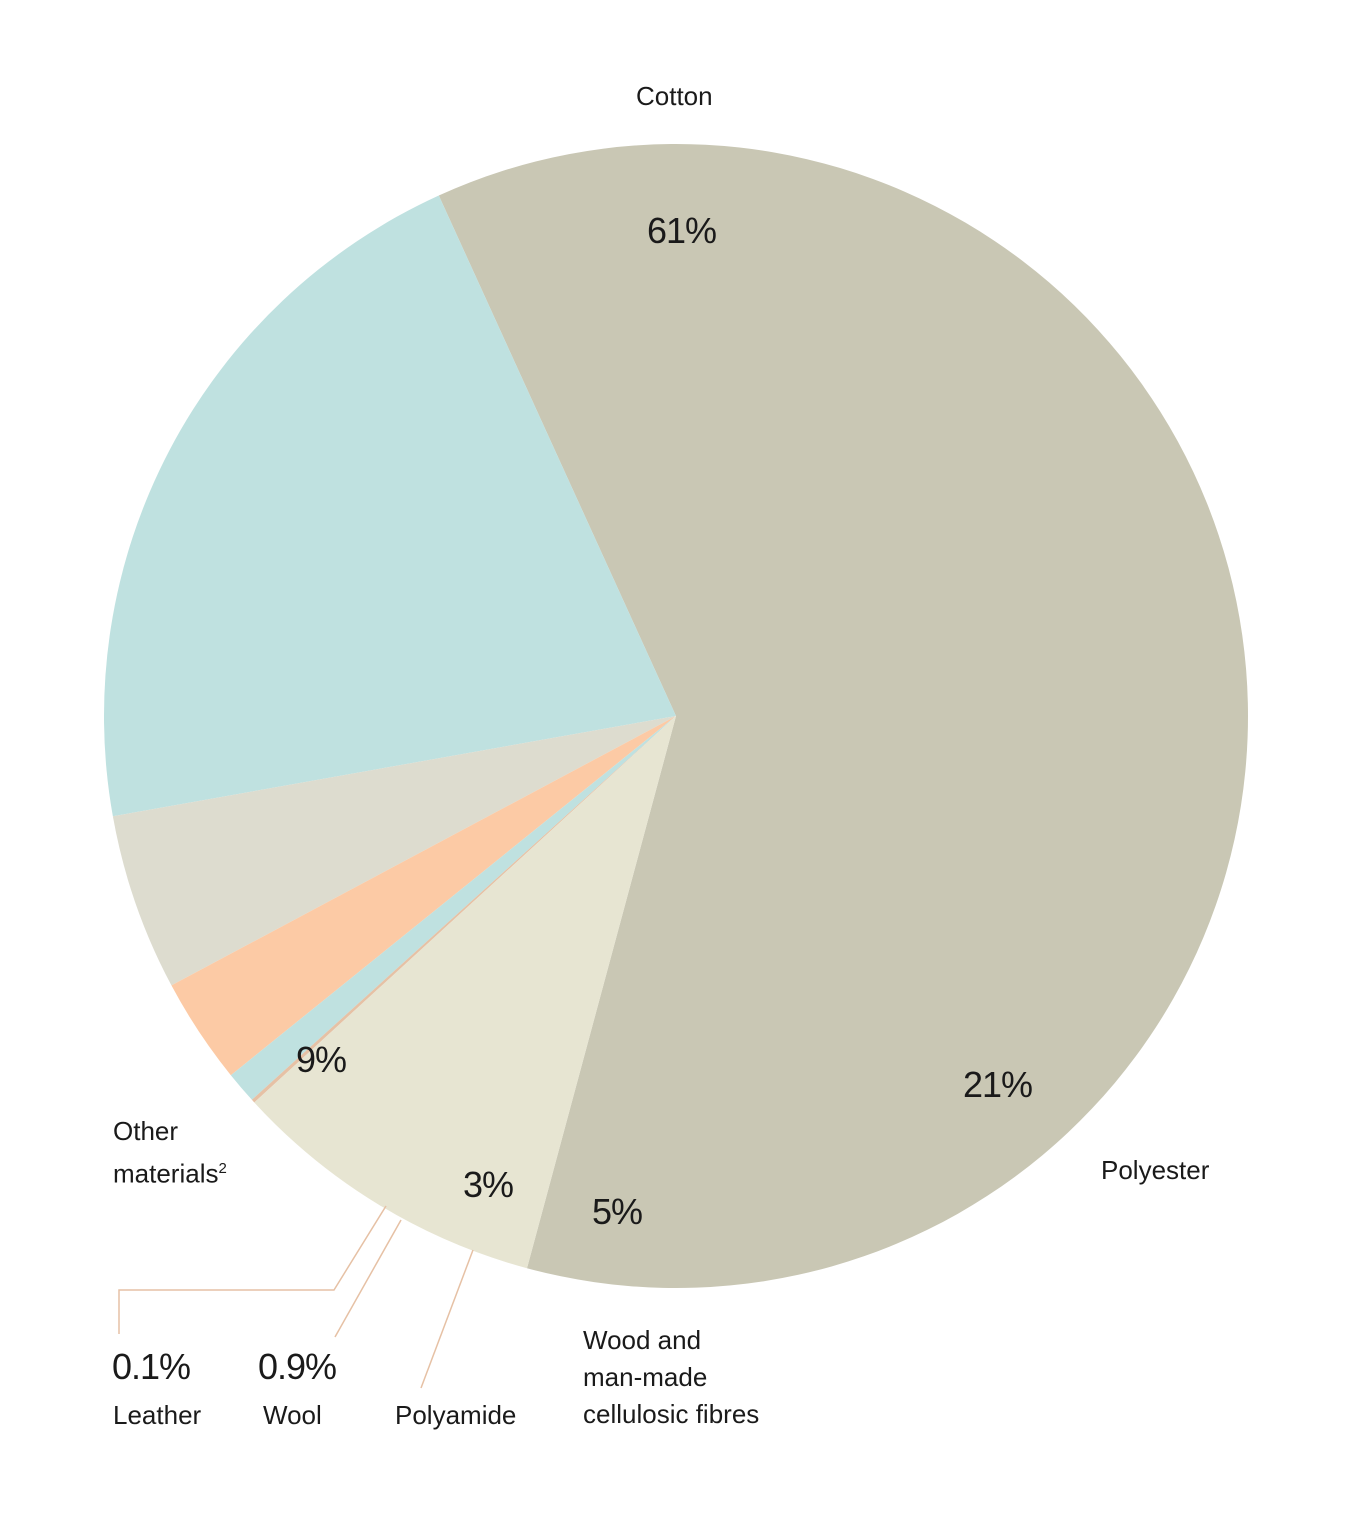  I want to click on label-wool: Wool, so click(292, 1415).